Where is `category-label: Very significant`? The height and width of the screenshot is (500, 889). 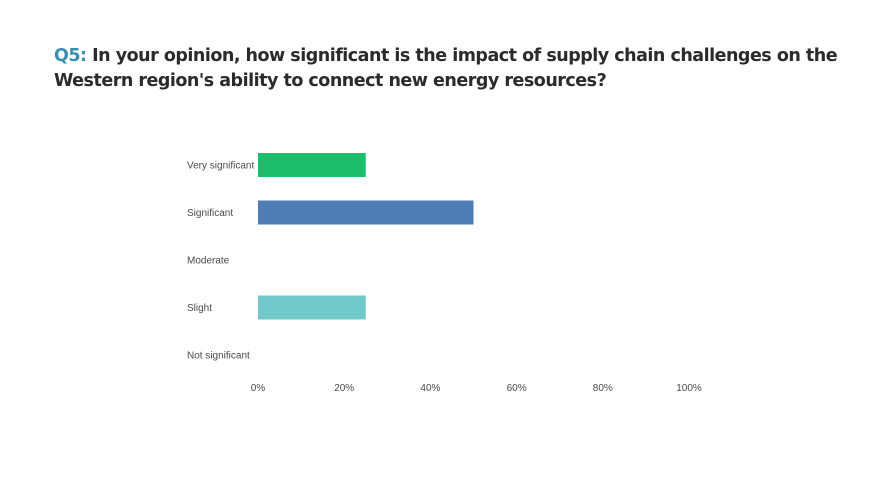
category-label: Very significant is located at coordinates (220, 166).